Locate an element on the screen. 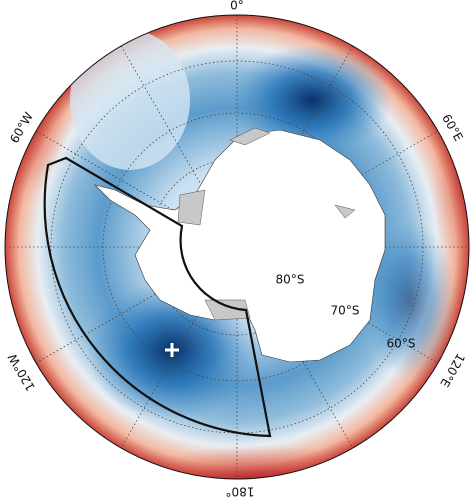 This screenshot has height=504, width=472. lat-label: 70°S is located at coordinates (345, 311).